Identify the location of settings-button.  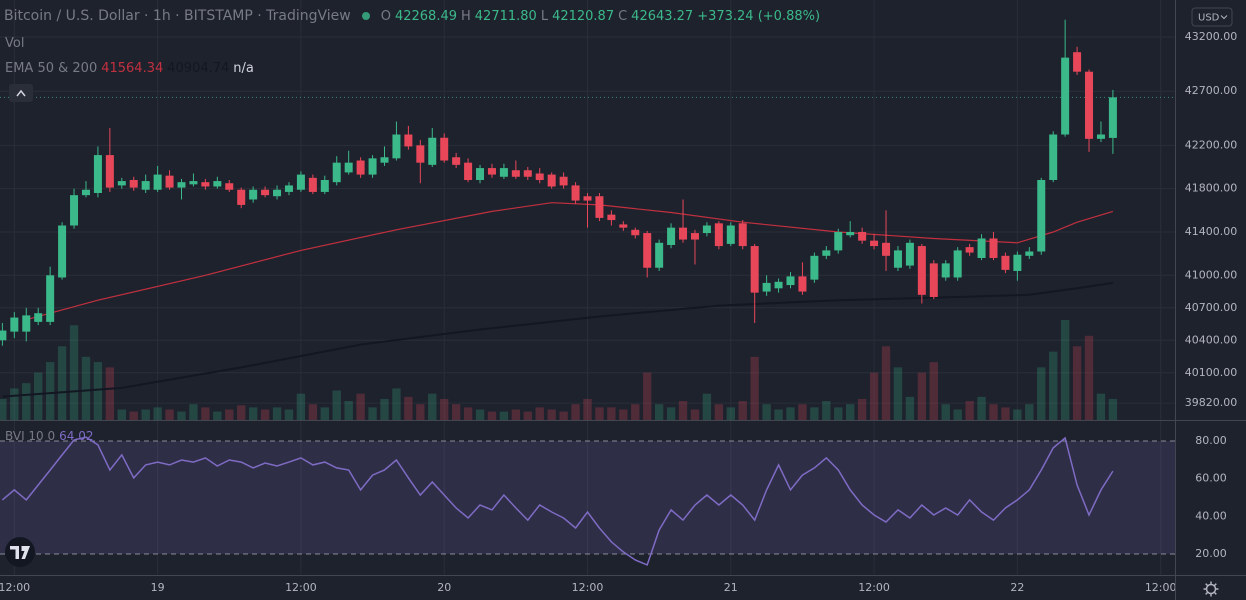
(1211, 589).